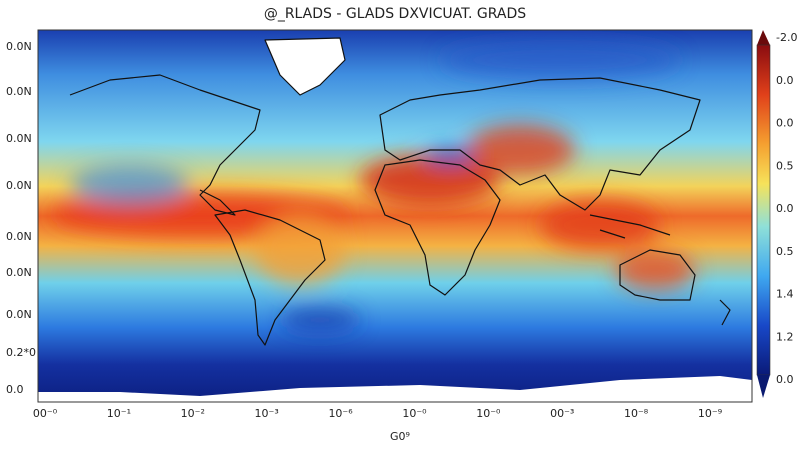  Describe the element at coordinates (785, 294) in the screenshot. I see `colorbar-label: 1.4` at that location.